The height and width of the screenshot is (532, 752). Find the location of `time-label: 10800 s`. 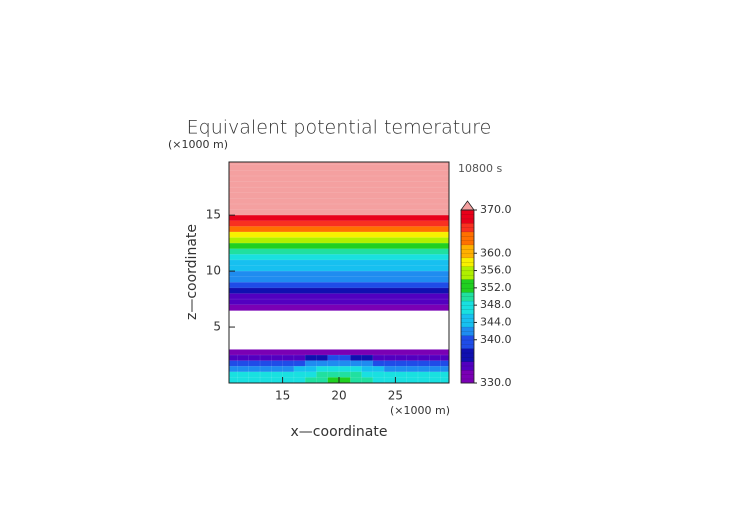

time-label: 10800 s is located at coordinates (480, 168).